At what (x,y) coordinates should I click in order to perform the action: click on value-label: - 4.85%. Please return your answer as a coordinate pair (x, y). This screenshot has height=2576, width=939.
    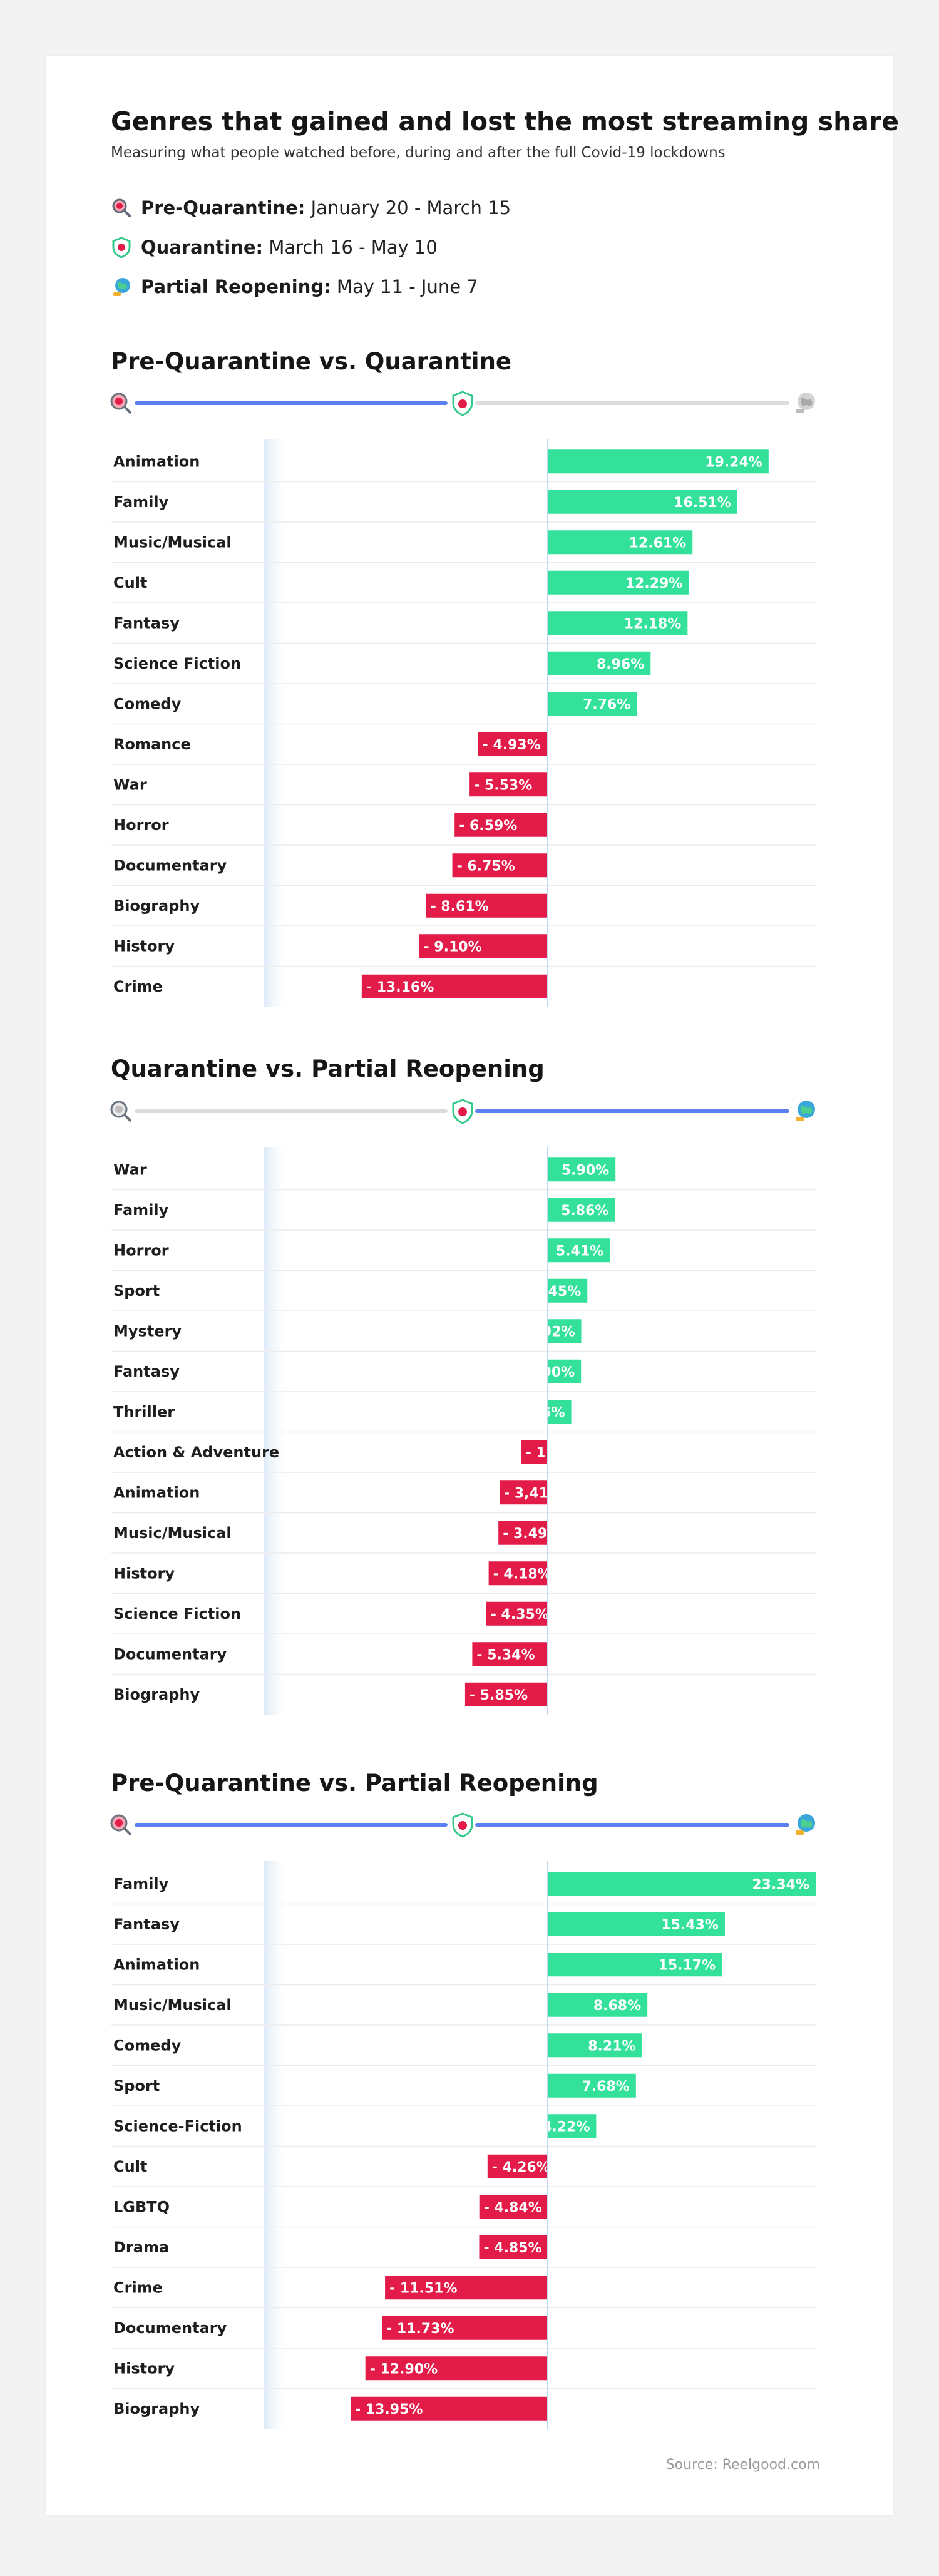
    Looking at the image, I should click on (512, 2248).